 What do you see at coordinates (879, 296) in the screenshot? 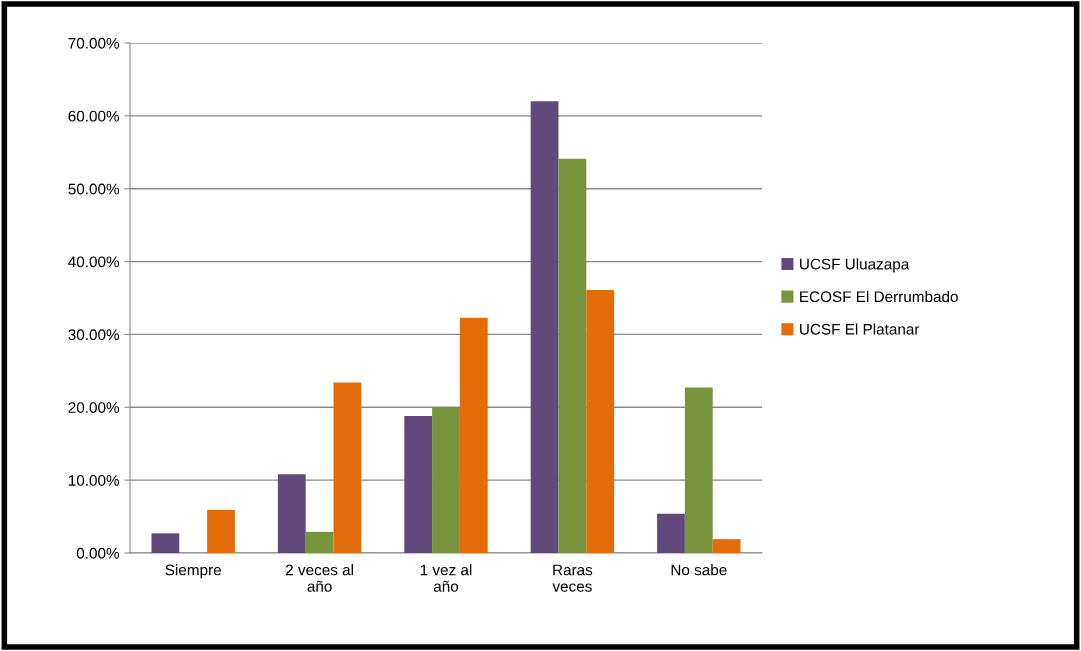
I see `legend-label: ECOSF El Derrumbado` at bounding box center [879, 296].